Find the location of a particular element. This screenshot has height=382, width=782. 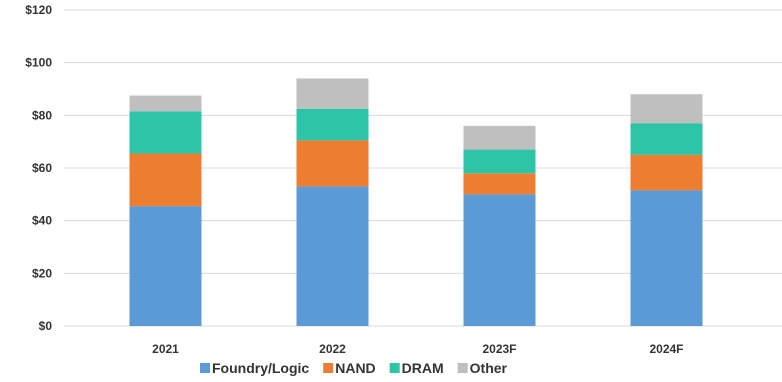

y-tick-label: $60 is located at coordinates (42, 168).